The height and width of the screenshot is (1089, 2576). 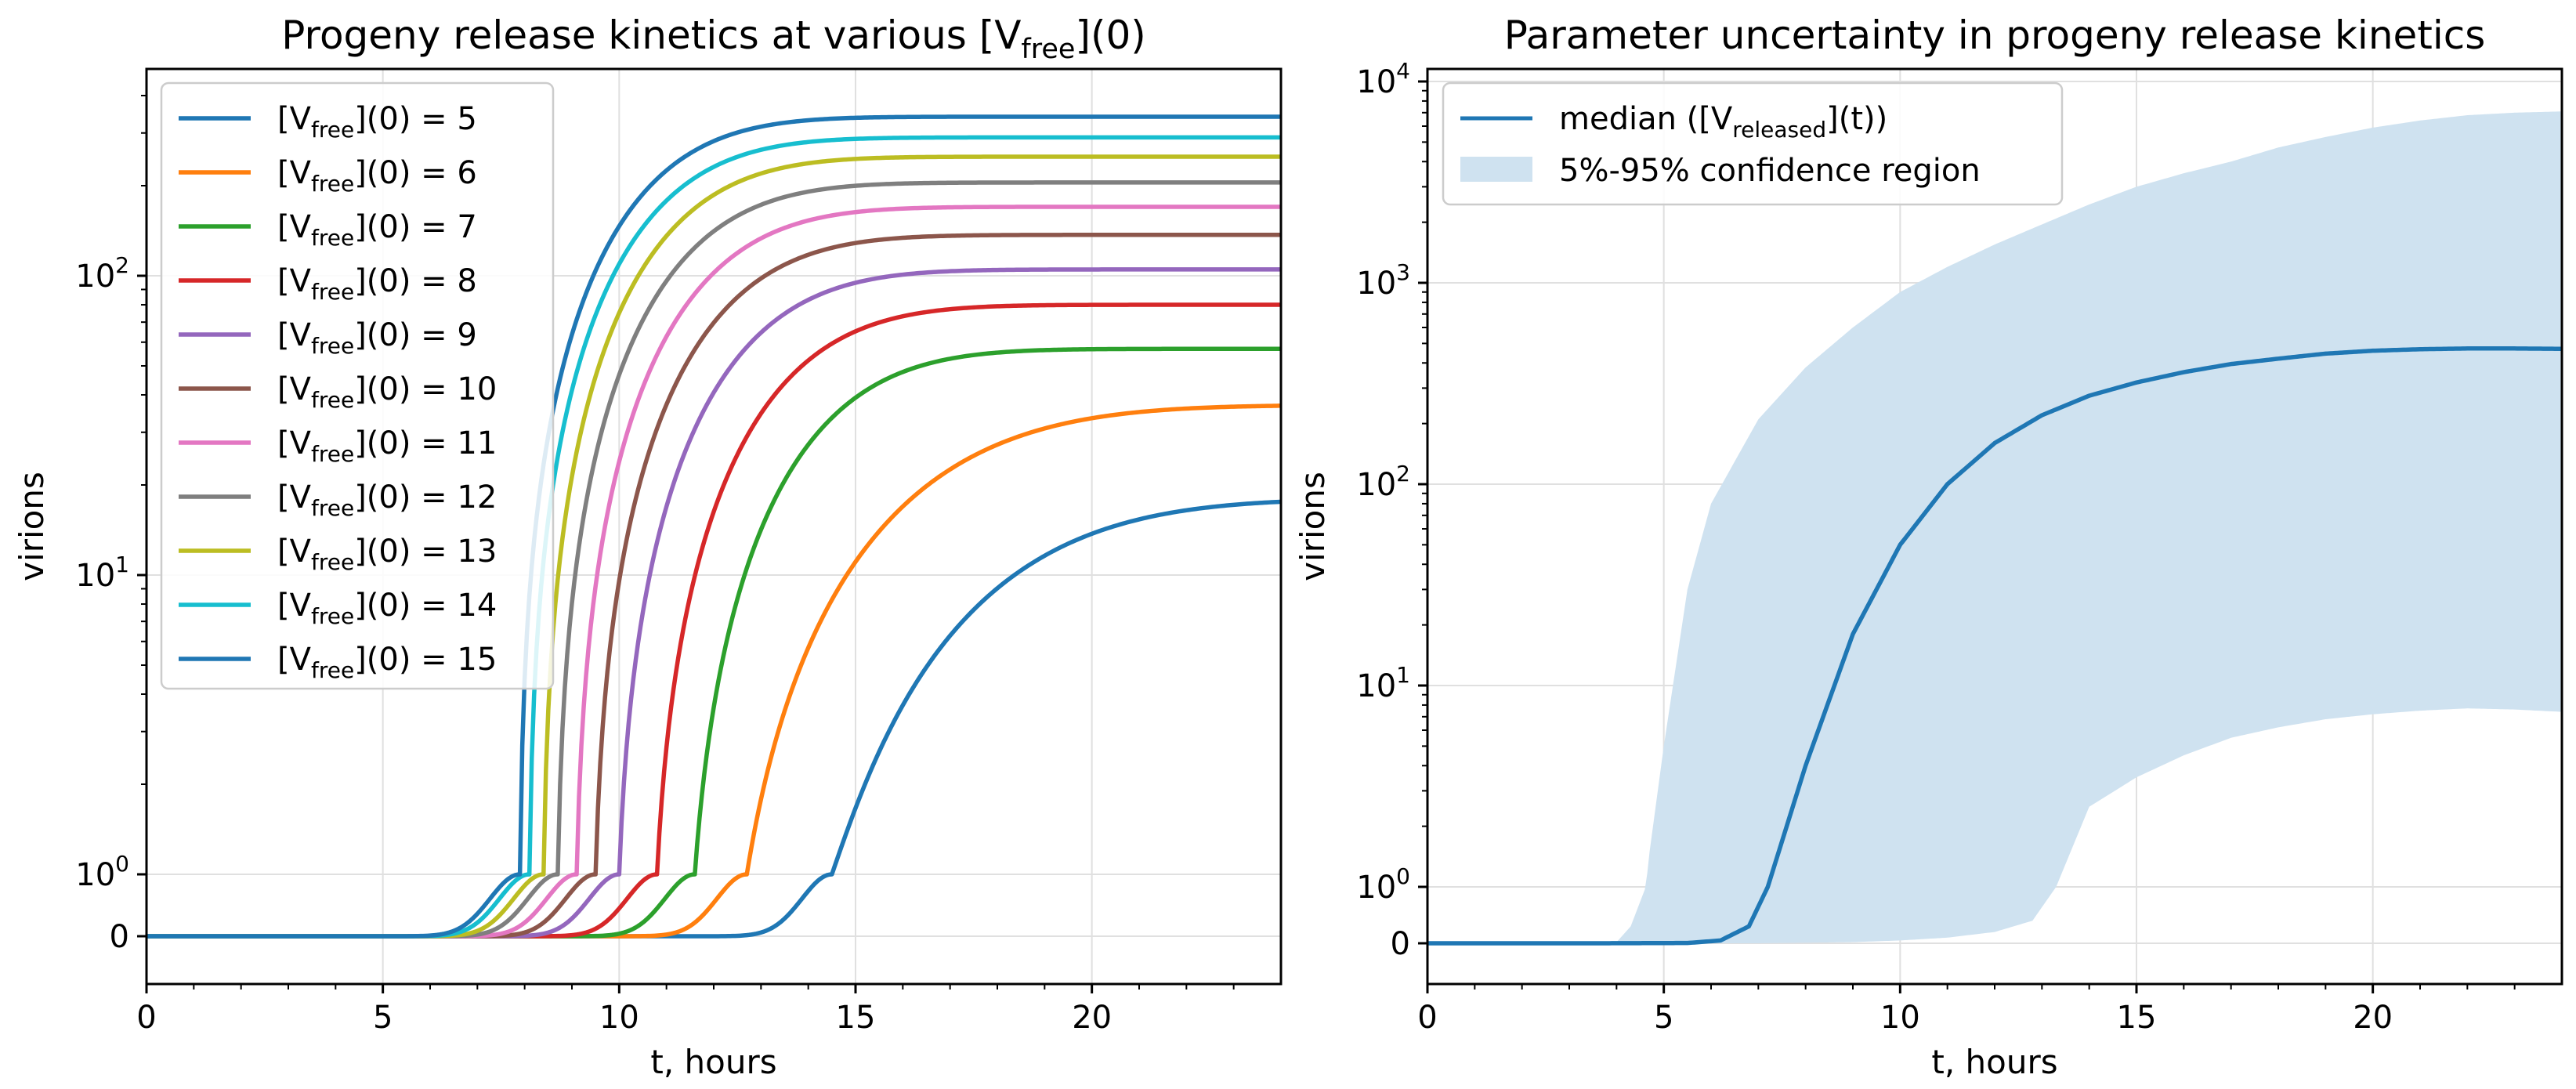 What do you see at coordinates (387, 500) in the screenshot?
I see `legend-label-12: [Vfree](0) = 12` at bounding box center [387, 500].